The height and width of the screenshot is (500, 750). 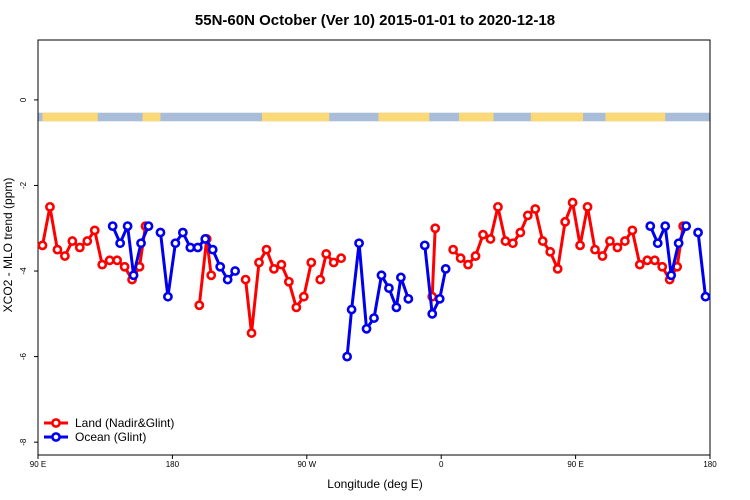 I want to click on y-axis-label: XCO2 - MLO trend (ppm), so click(x=8, y=245).